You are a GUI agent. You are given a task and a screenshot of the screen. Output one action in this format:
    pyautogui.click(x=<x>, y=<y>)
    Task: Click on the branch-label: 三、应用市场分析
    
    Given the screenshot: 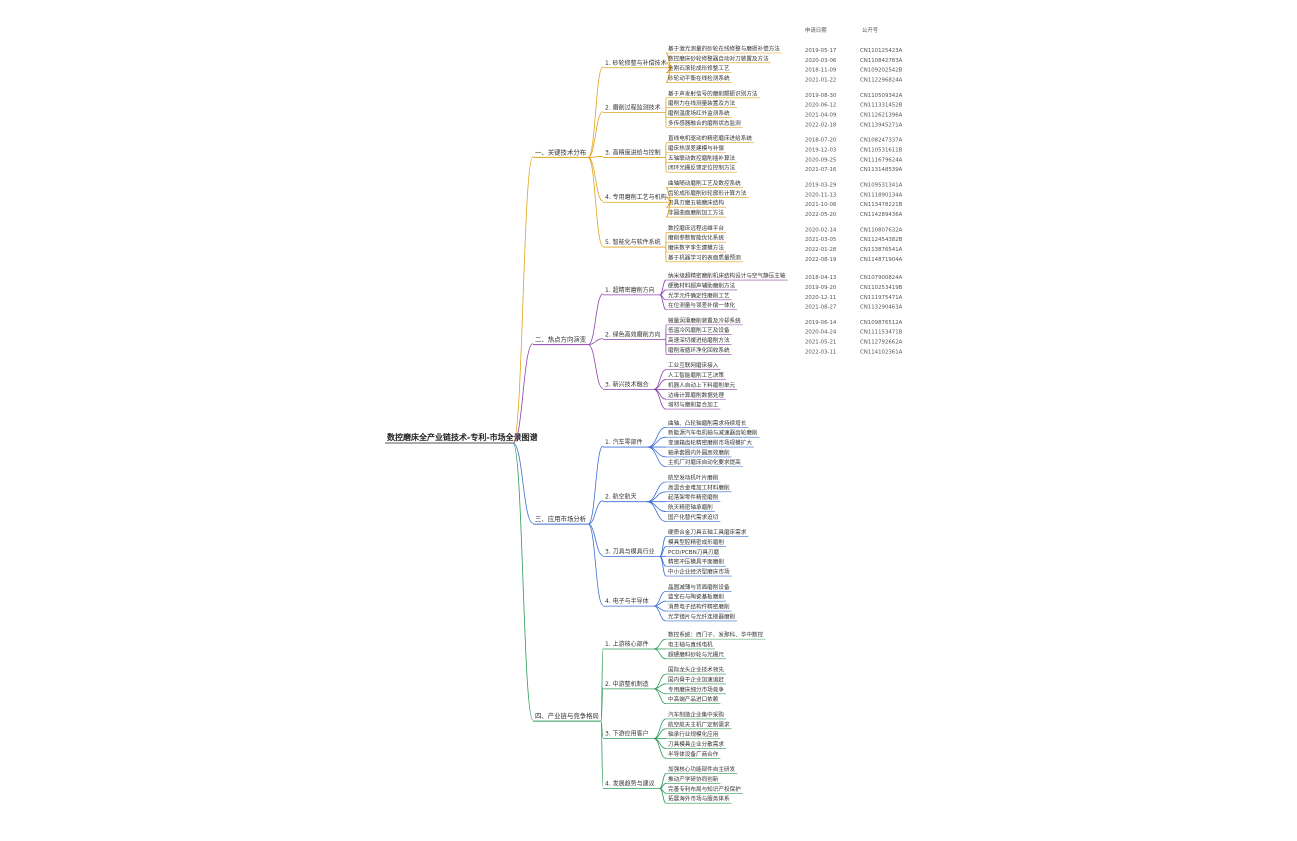 What is the action you would take?
    pyautogui.click(x=561, y=518)
    